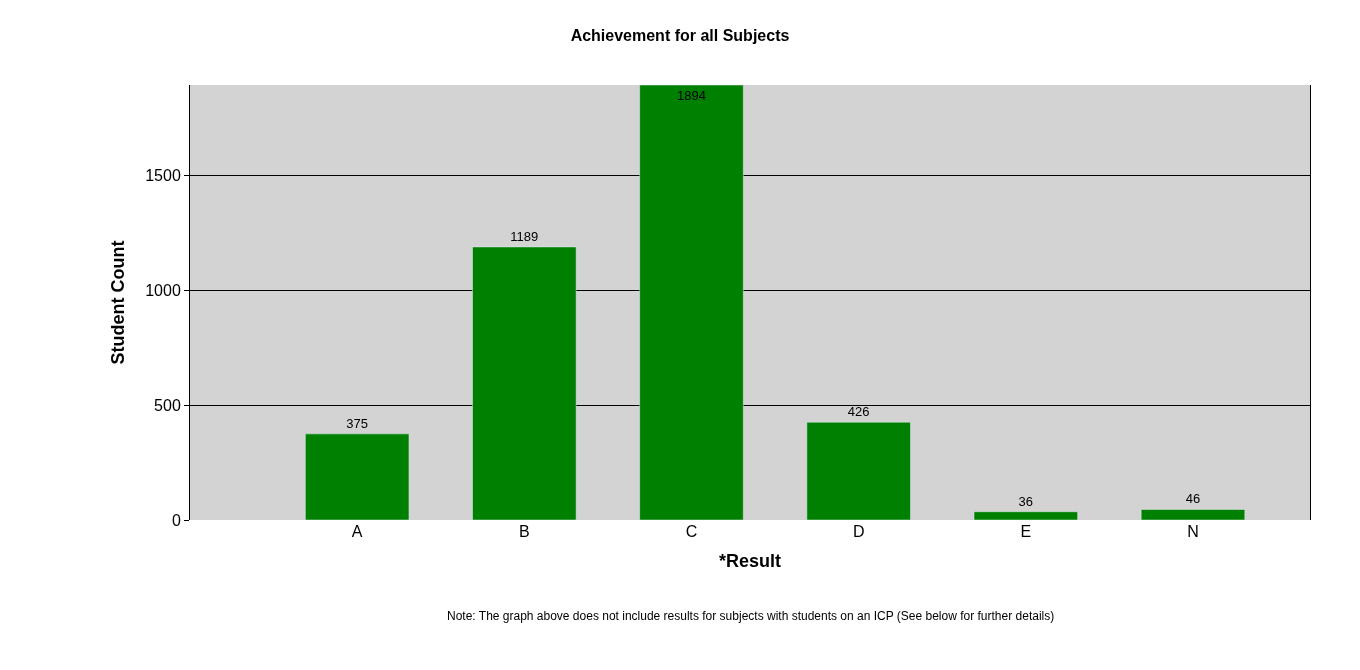  What do you see at coordinates (524, 236) in the screenshot?
I see `data-label: 1189` at bounding box center [524, 236].